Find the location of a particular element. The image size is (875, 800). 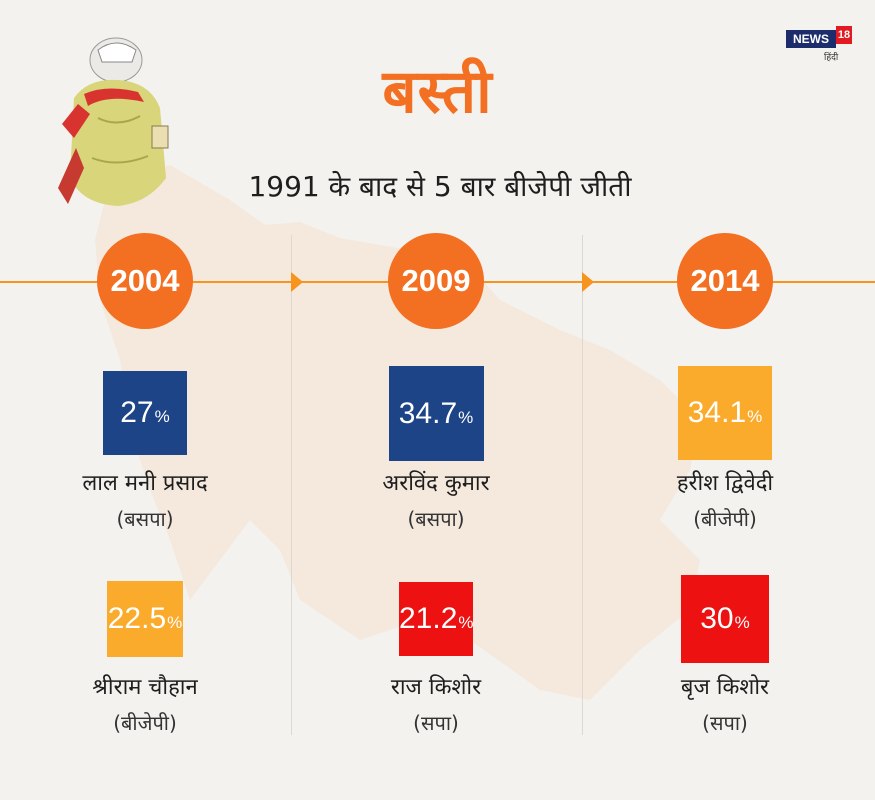

news18-logo: NEWS 18 हिंदी is located at coordinates (819, 44).